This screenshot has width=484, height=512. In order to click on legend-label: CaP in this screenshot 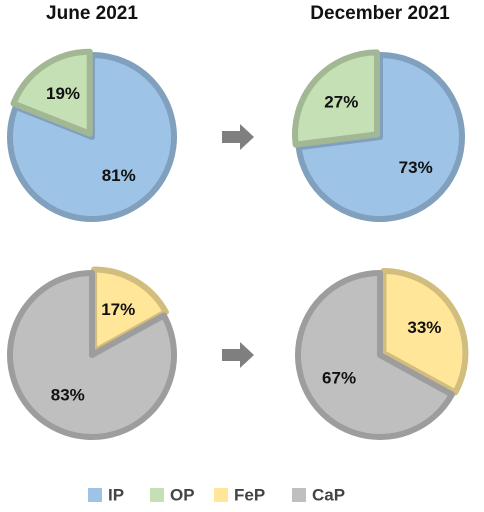, I will do `click(328, 494)`.